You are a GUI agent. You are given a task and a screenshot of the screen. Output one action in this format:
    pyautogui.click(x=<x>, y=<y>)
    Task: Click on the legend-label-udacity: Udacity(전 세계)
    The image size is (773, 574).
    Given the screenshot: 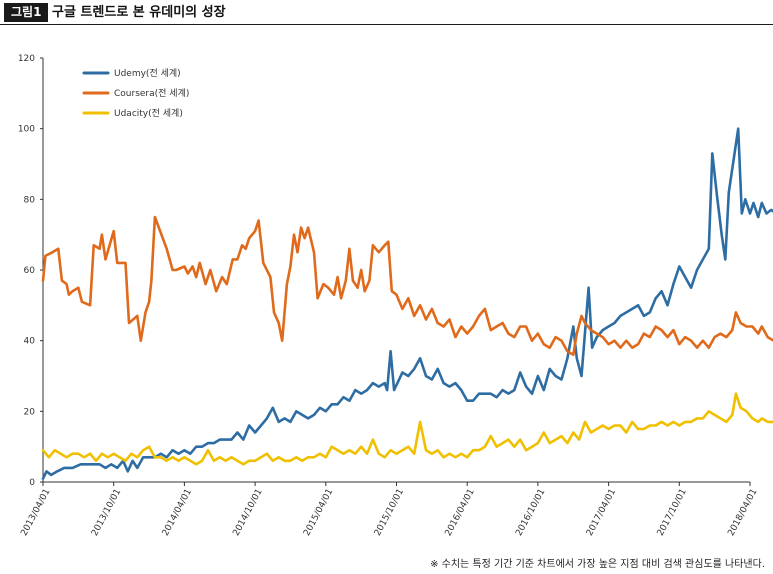 What is the action you would take?
    pyautogui.click(x=148, y=113)
    